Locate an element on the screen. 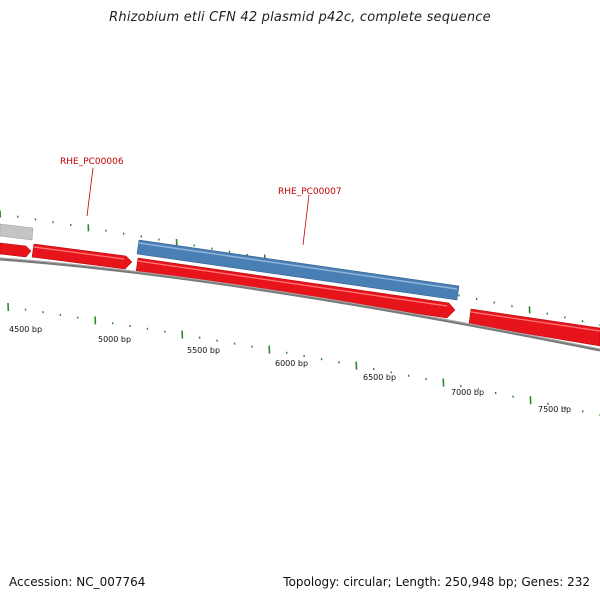 The width and height of the screenshot is (600, 600). gene-red-right is located at coordinates (534, 327).